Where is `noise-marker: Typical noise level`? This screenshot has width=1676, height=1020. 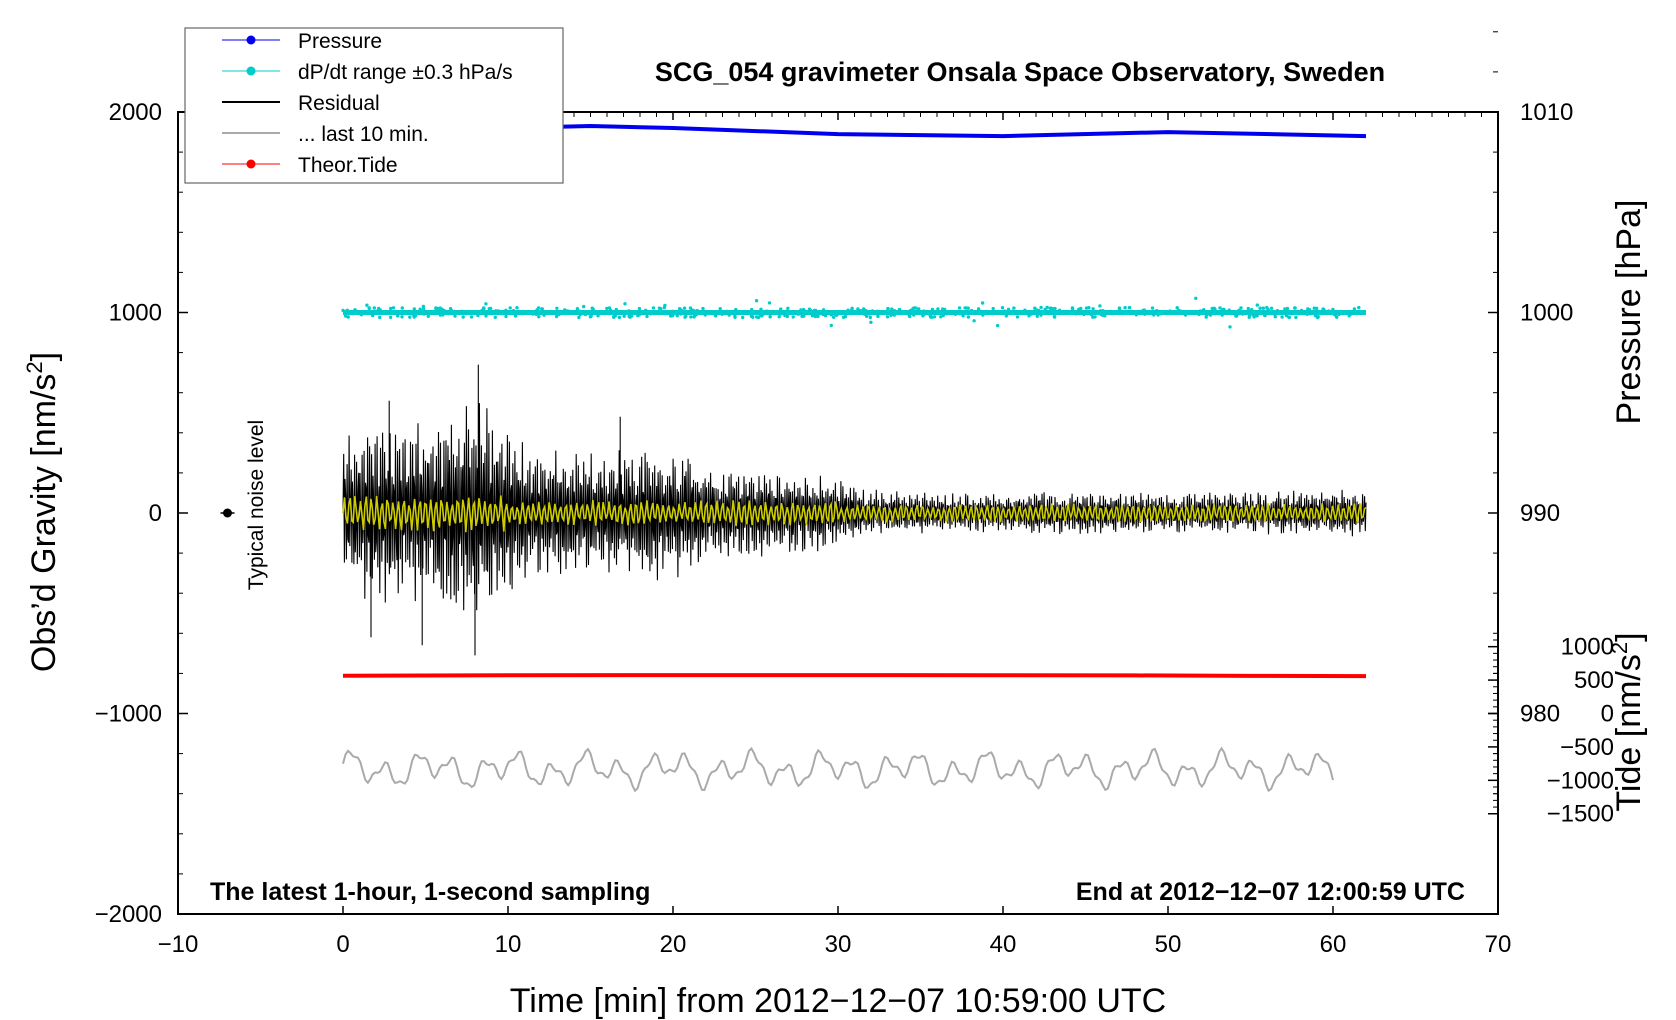
noise-marker: Typical noise level is located at coordinates (244, 505).